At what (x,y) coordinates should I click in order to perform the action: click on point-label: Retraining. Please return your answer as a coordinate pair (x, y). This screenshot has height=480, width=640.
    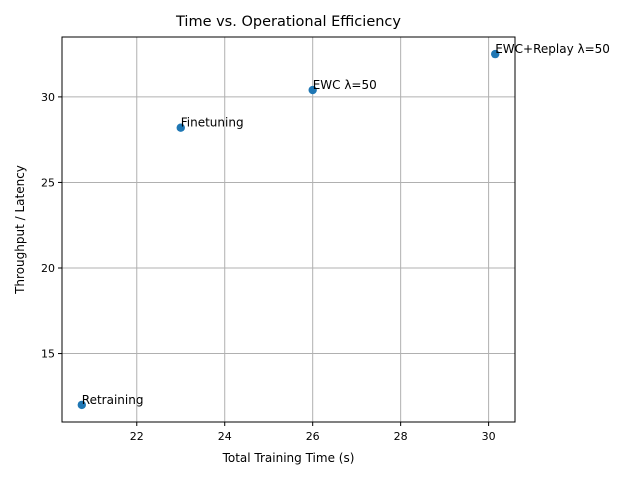
    Looking at the image, I should click on (113, 400).